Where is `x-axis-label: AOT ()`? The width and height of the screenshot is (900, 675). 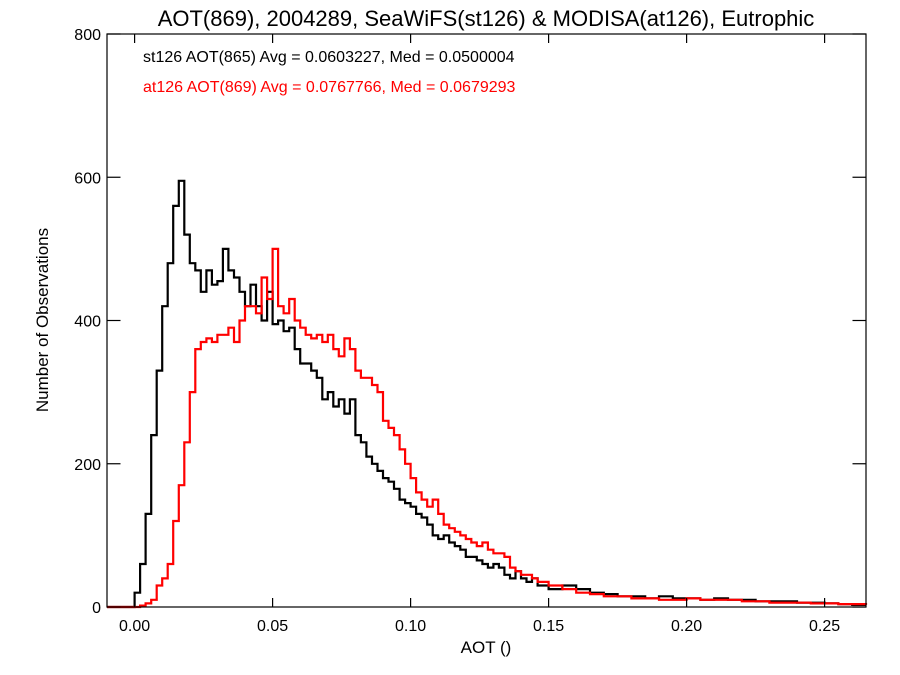 x-axis-label: AOT () is located at coordinates (486, 647).